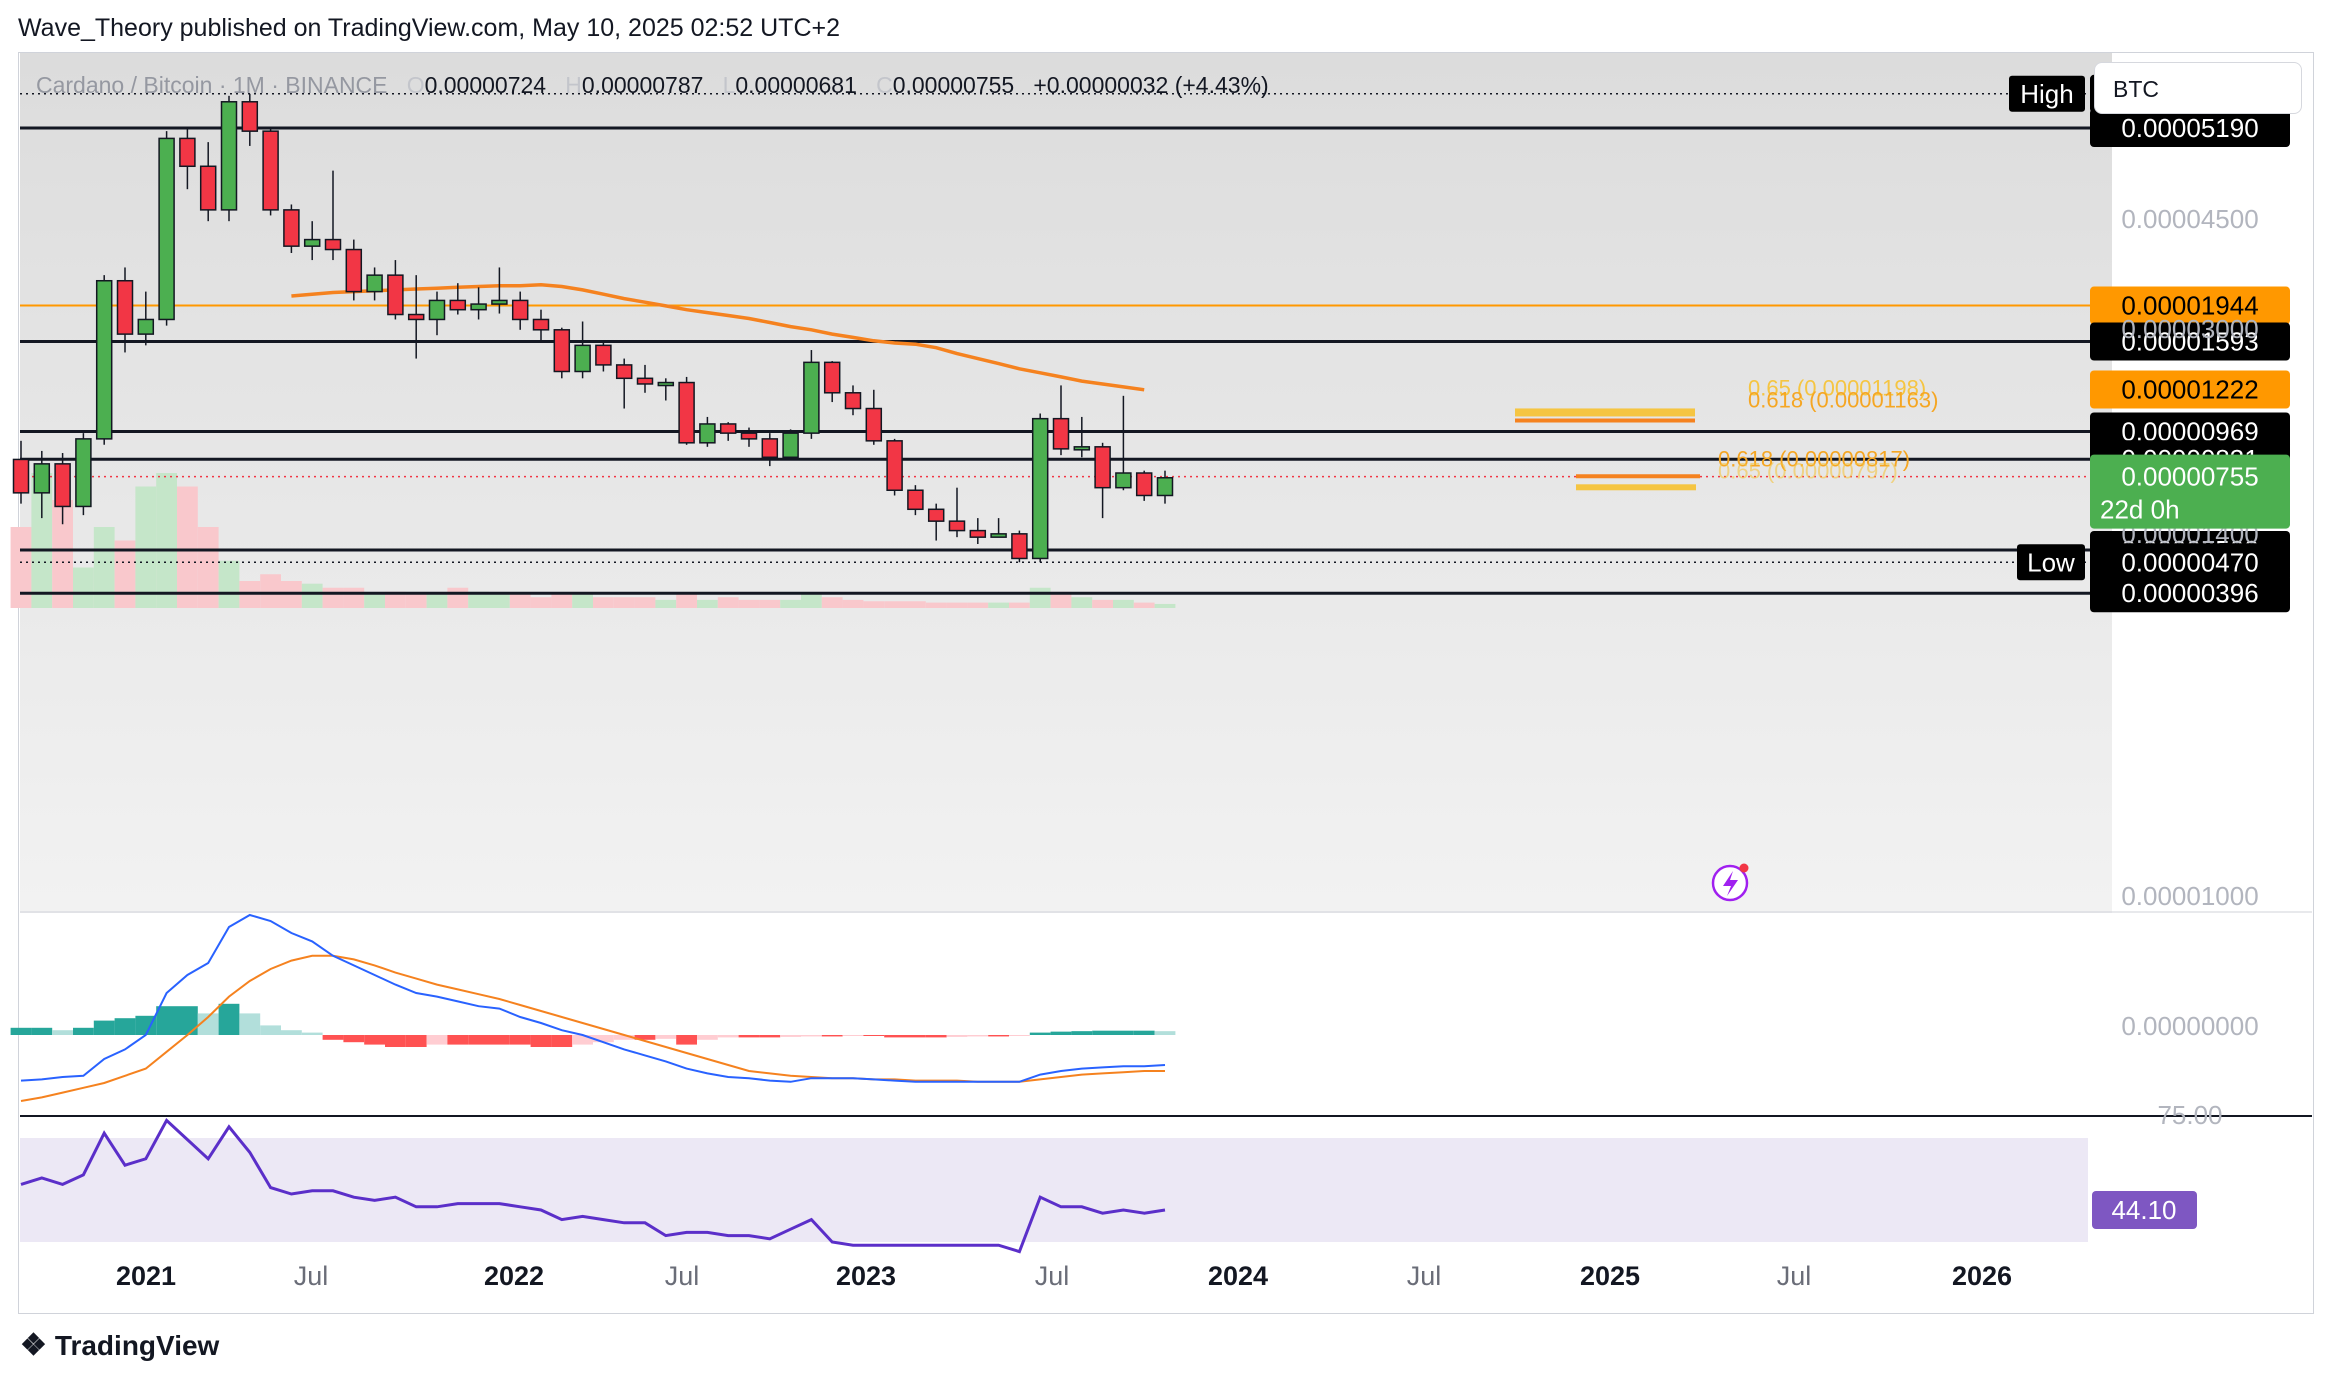  I want to click on lightning-icon, so click(1730, 882).